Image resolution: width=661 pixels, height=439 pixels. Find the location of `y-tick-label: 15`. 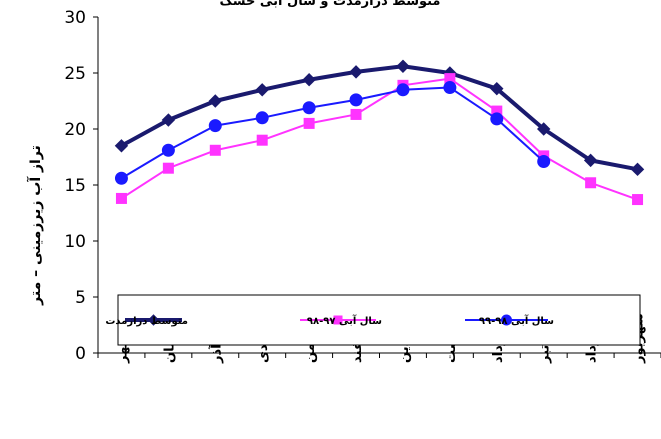

y-tick-label: 15 is located at coordinates (75, 186).